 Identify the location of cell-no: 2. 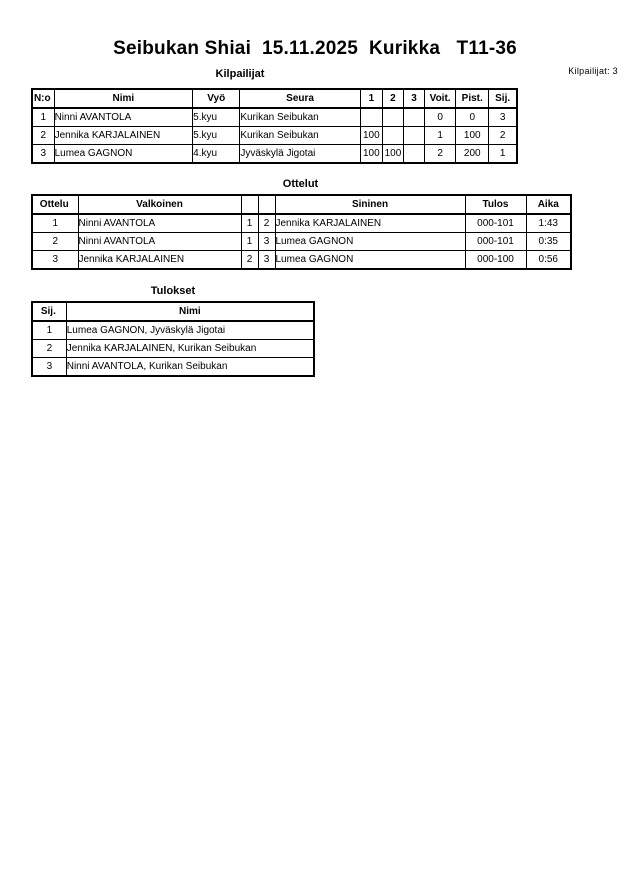
(43, 135).